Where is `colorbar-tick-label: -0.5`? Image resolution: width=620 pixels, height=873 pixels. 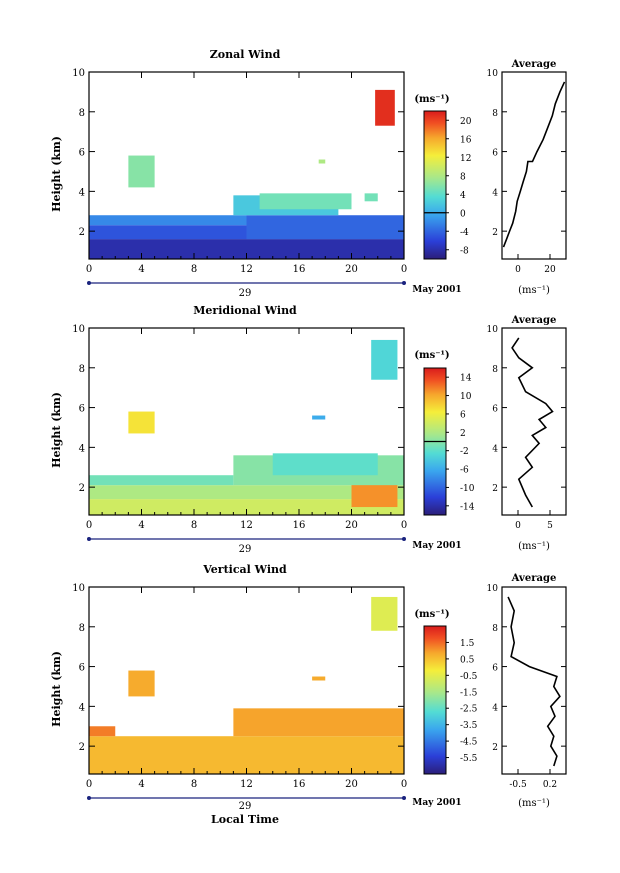
colorbar-tick-label: -0.5 is located at coordinates (469, 677).